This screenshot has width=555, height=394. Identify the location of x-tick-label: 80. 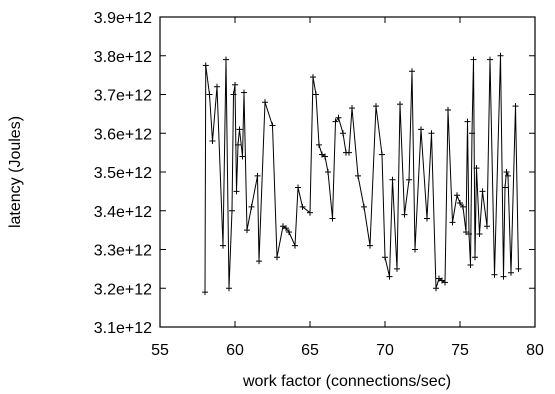
(535, 350).